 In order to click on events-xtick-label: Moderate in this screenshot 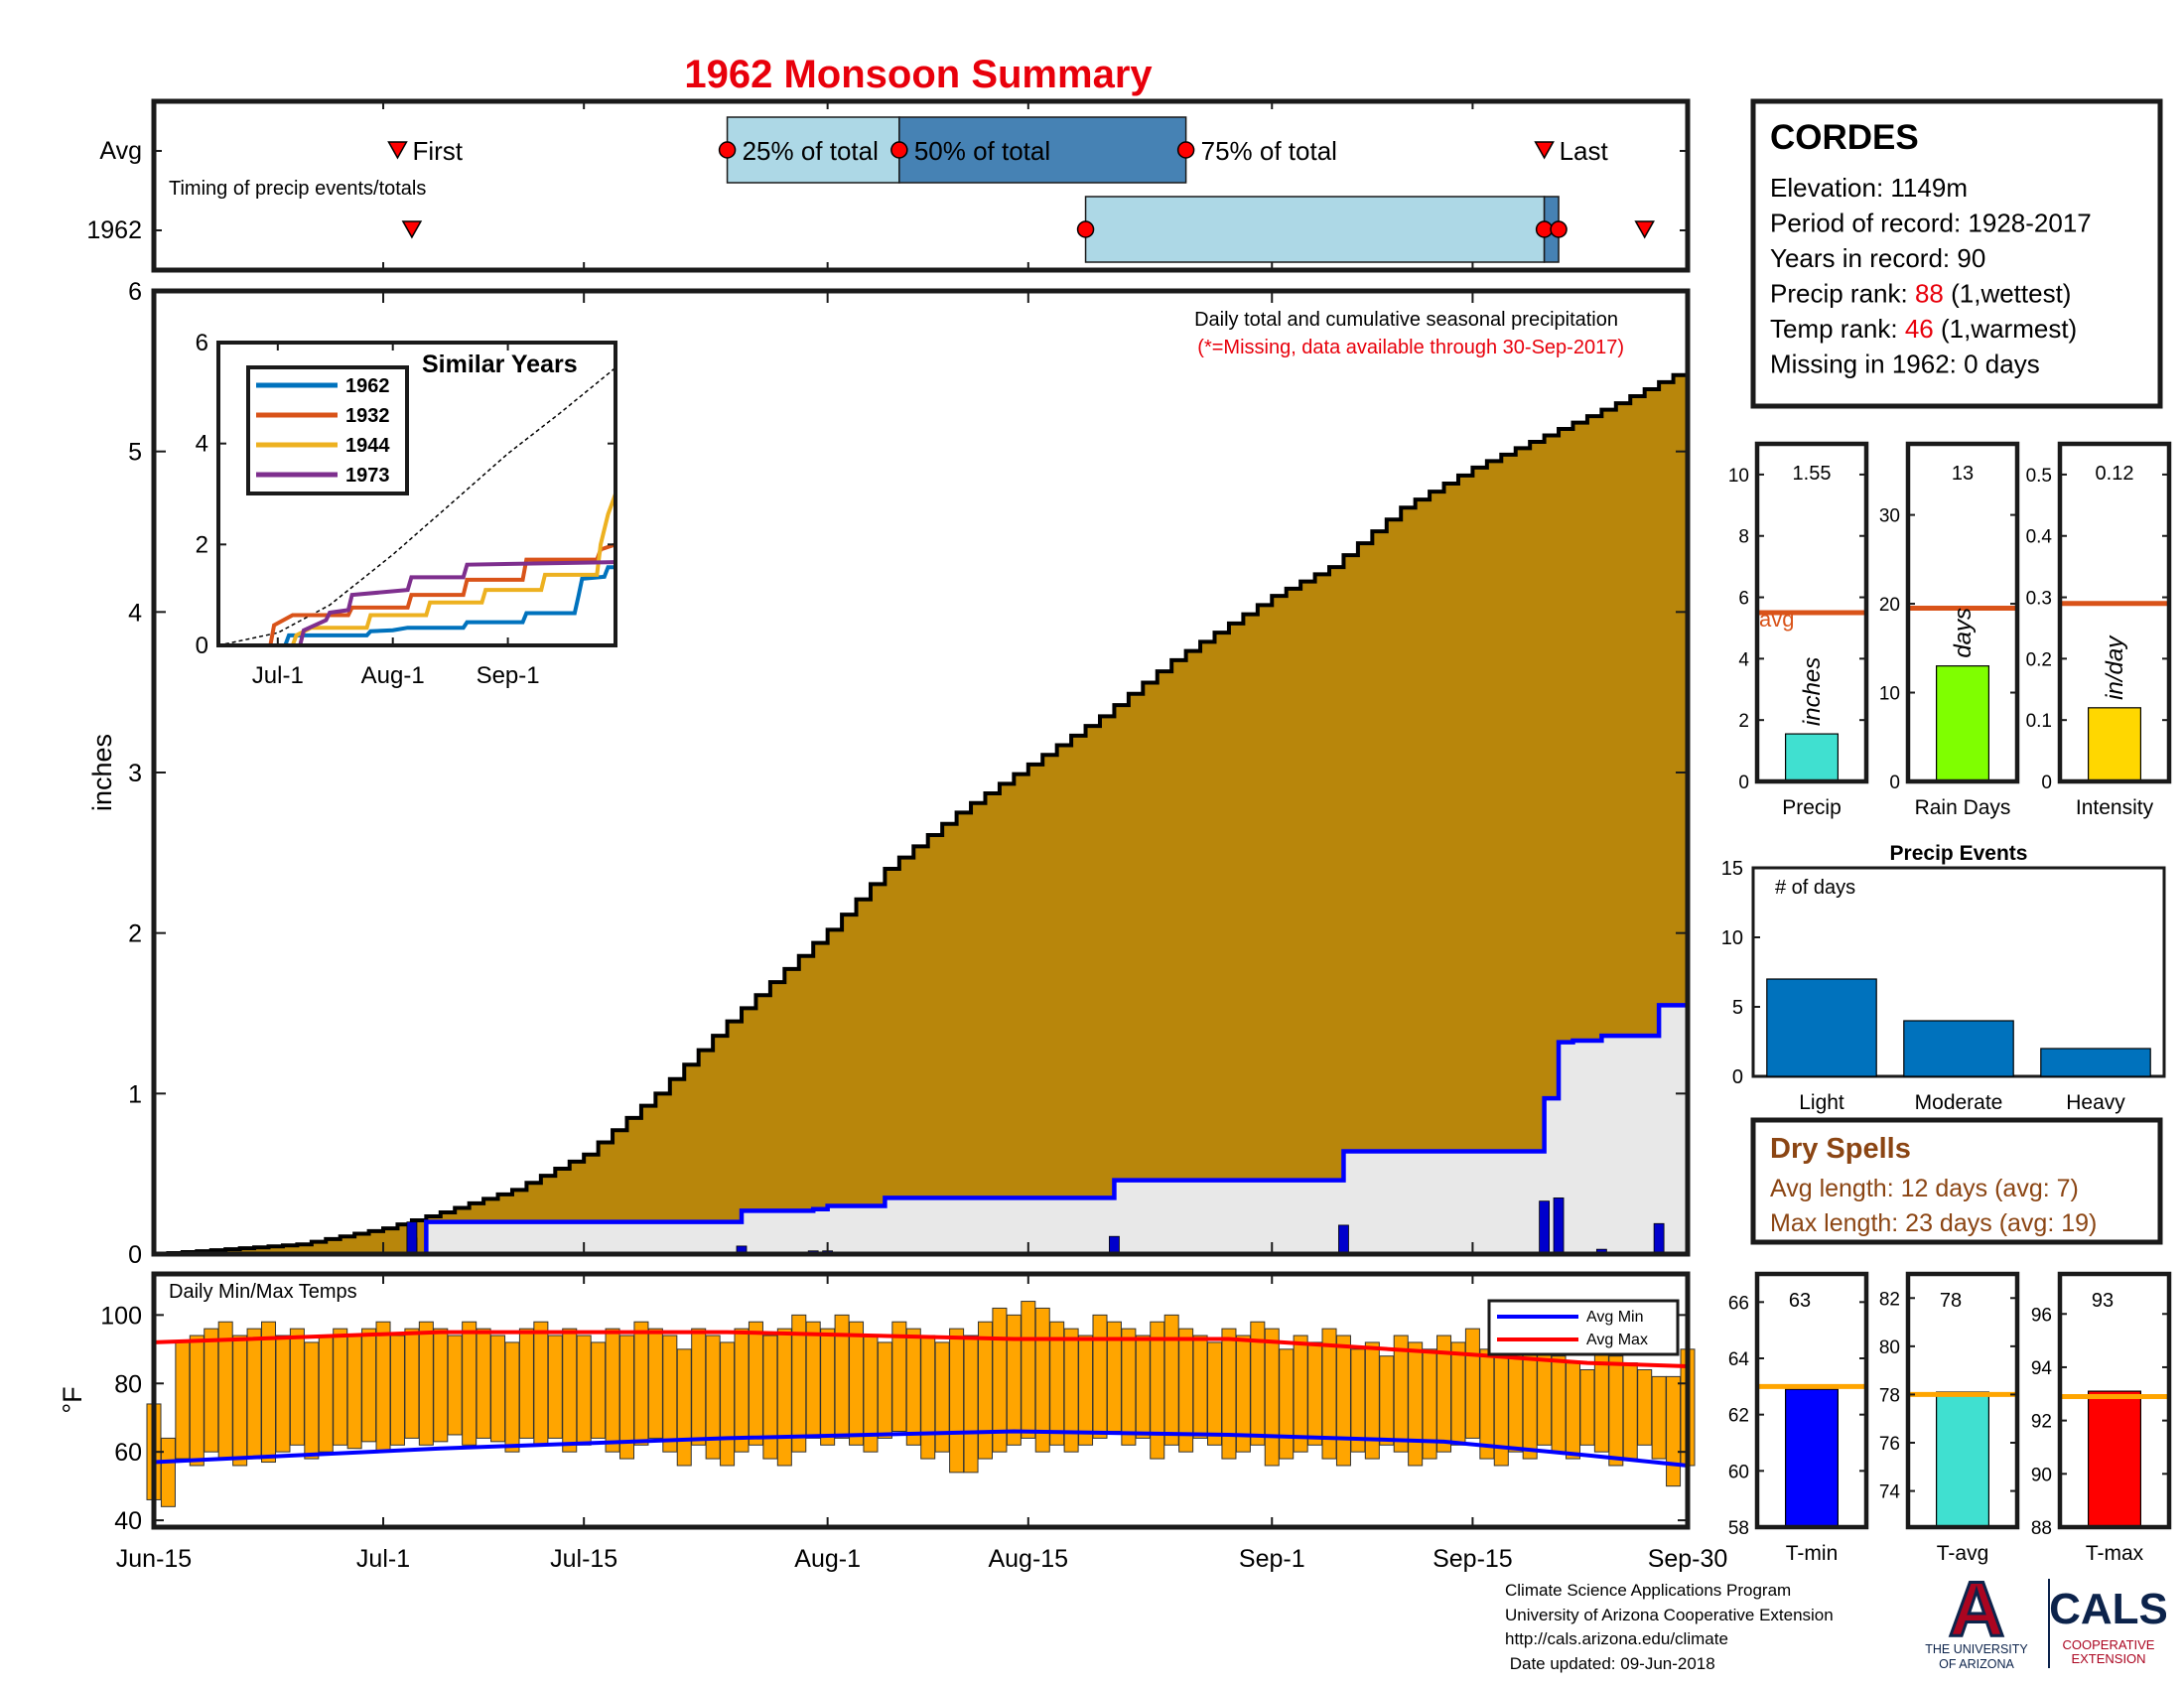, I will do `click(1959, 1102)`.